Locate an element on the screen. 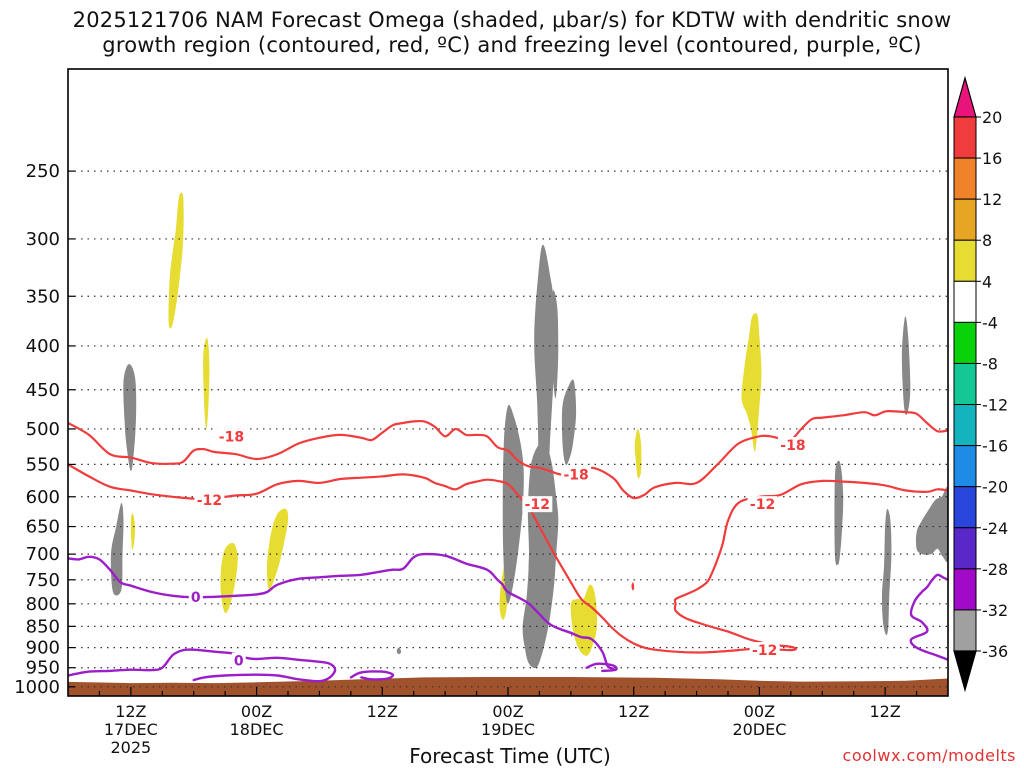 The height and width of the screenshot is (768, 1024). x-tick-label-66-2: 20DEC is located at coordinates (759, 729).